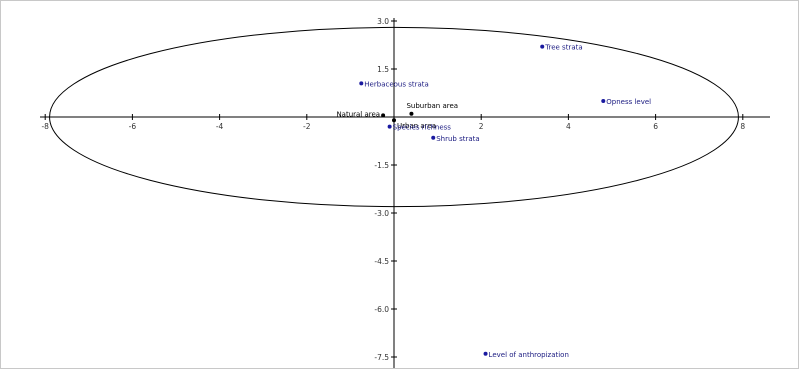  Describe the element at coordinates (742, 126) in the screenshot. I see `x-tick-label: 8` at that location.